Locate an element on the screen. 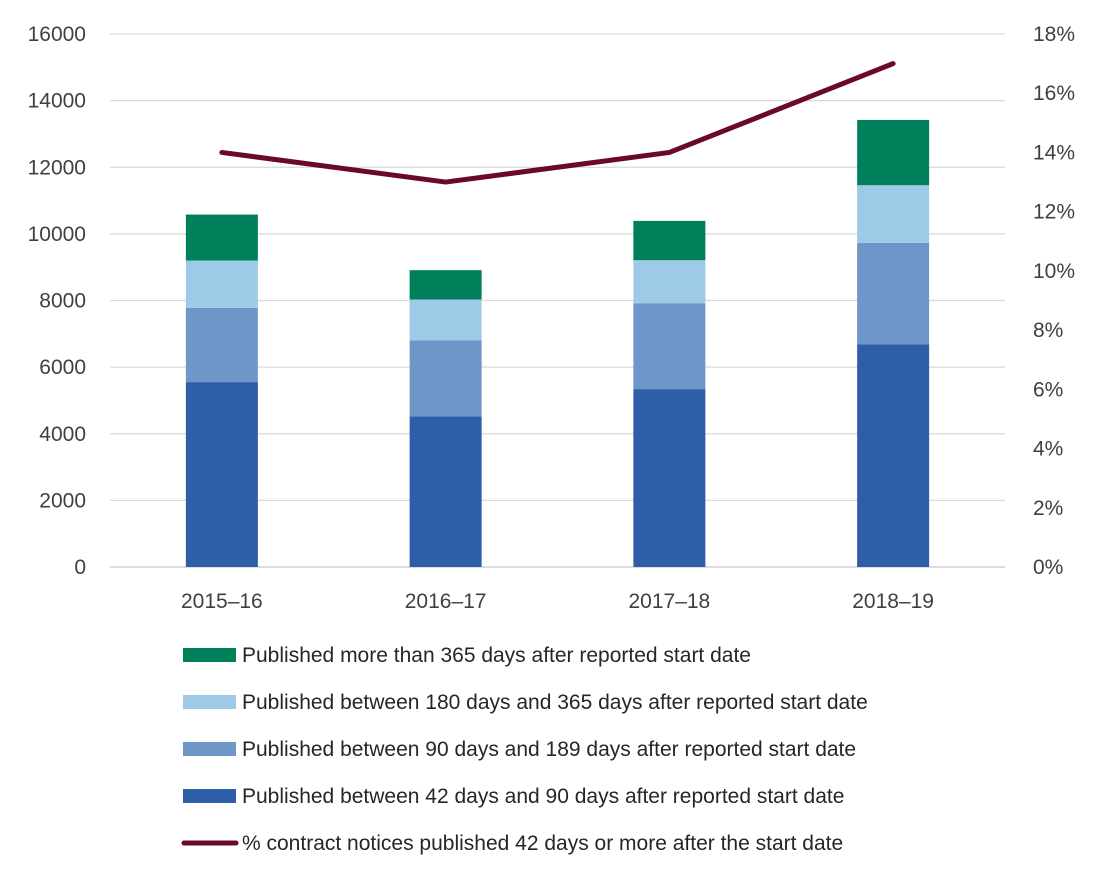  x-axis-tick-labels: 2015–16 2016–17 2017–18 2018–19 is located at coordinates (557, 601).